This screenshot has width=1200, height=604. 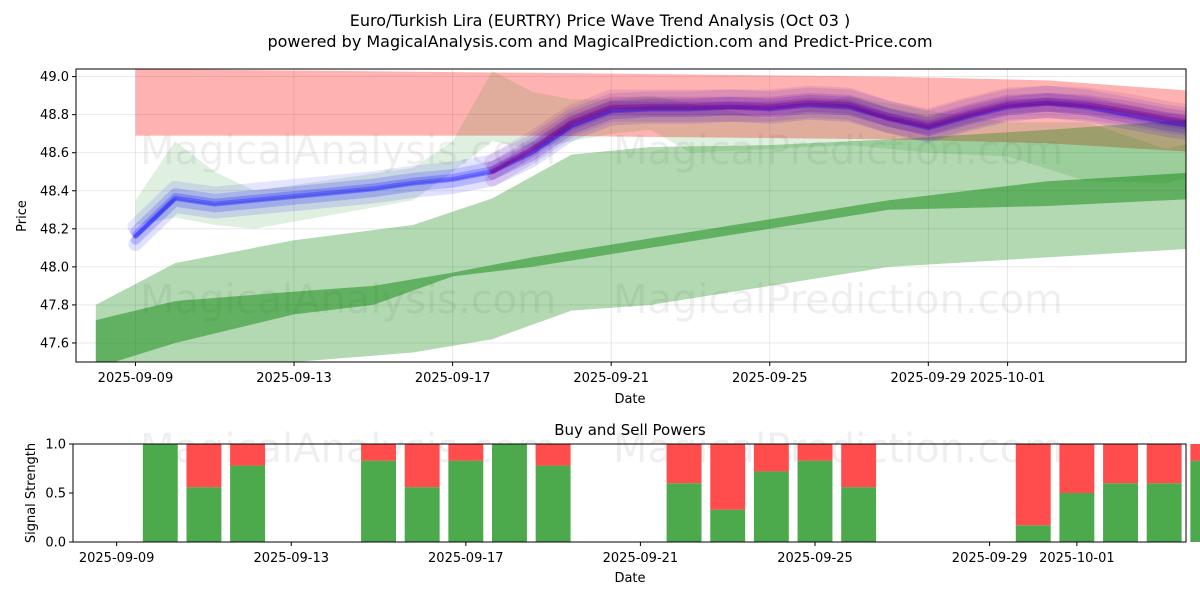 I want to click on bottom-x-tick-label: 2025-10-01, so click(x=1077, y=558).